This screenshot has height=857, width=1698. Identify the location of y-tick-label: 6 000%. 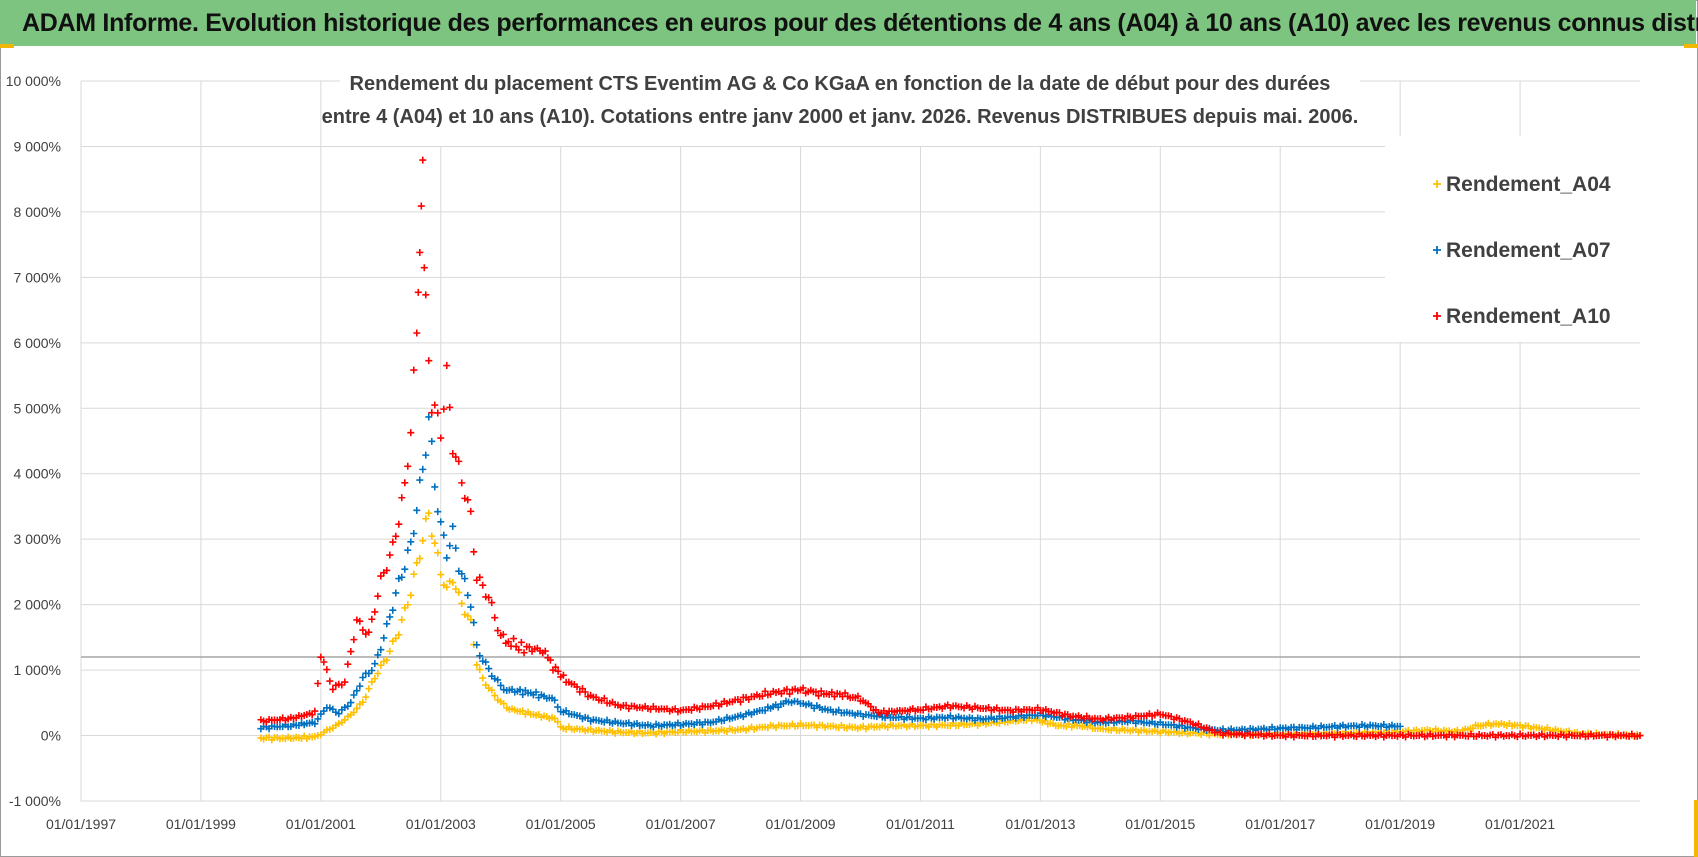
(37, 343).